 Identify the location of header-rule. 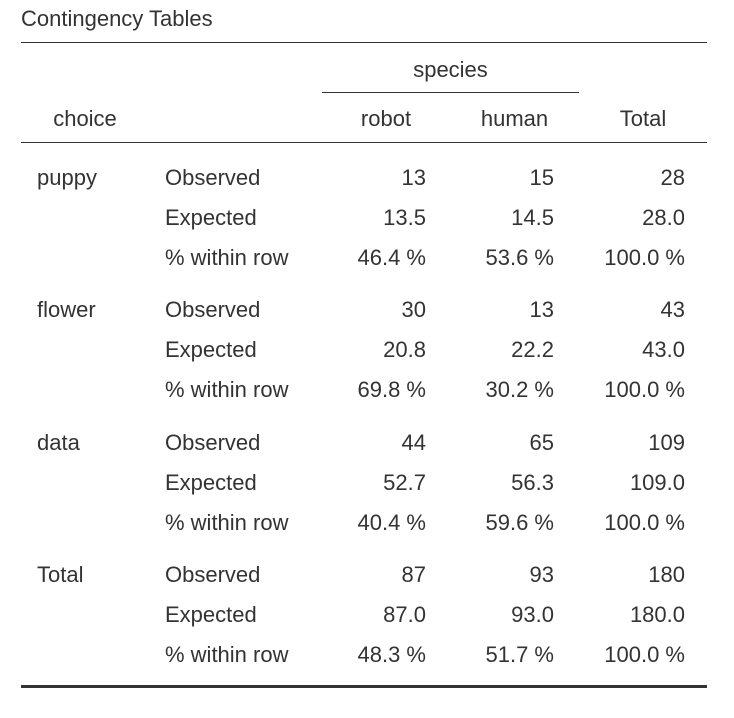
(364, 142).